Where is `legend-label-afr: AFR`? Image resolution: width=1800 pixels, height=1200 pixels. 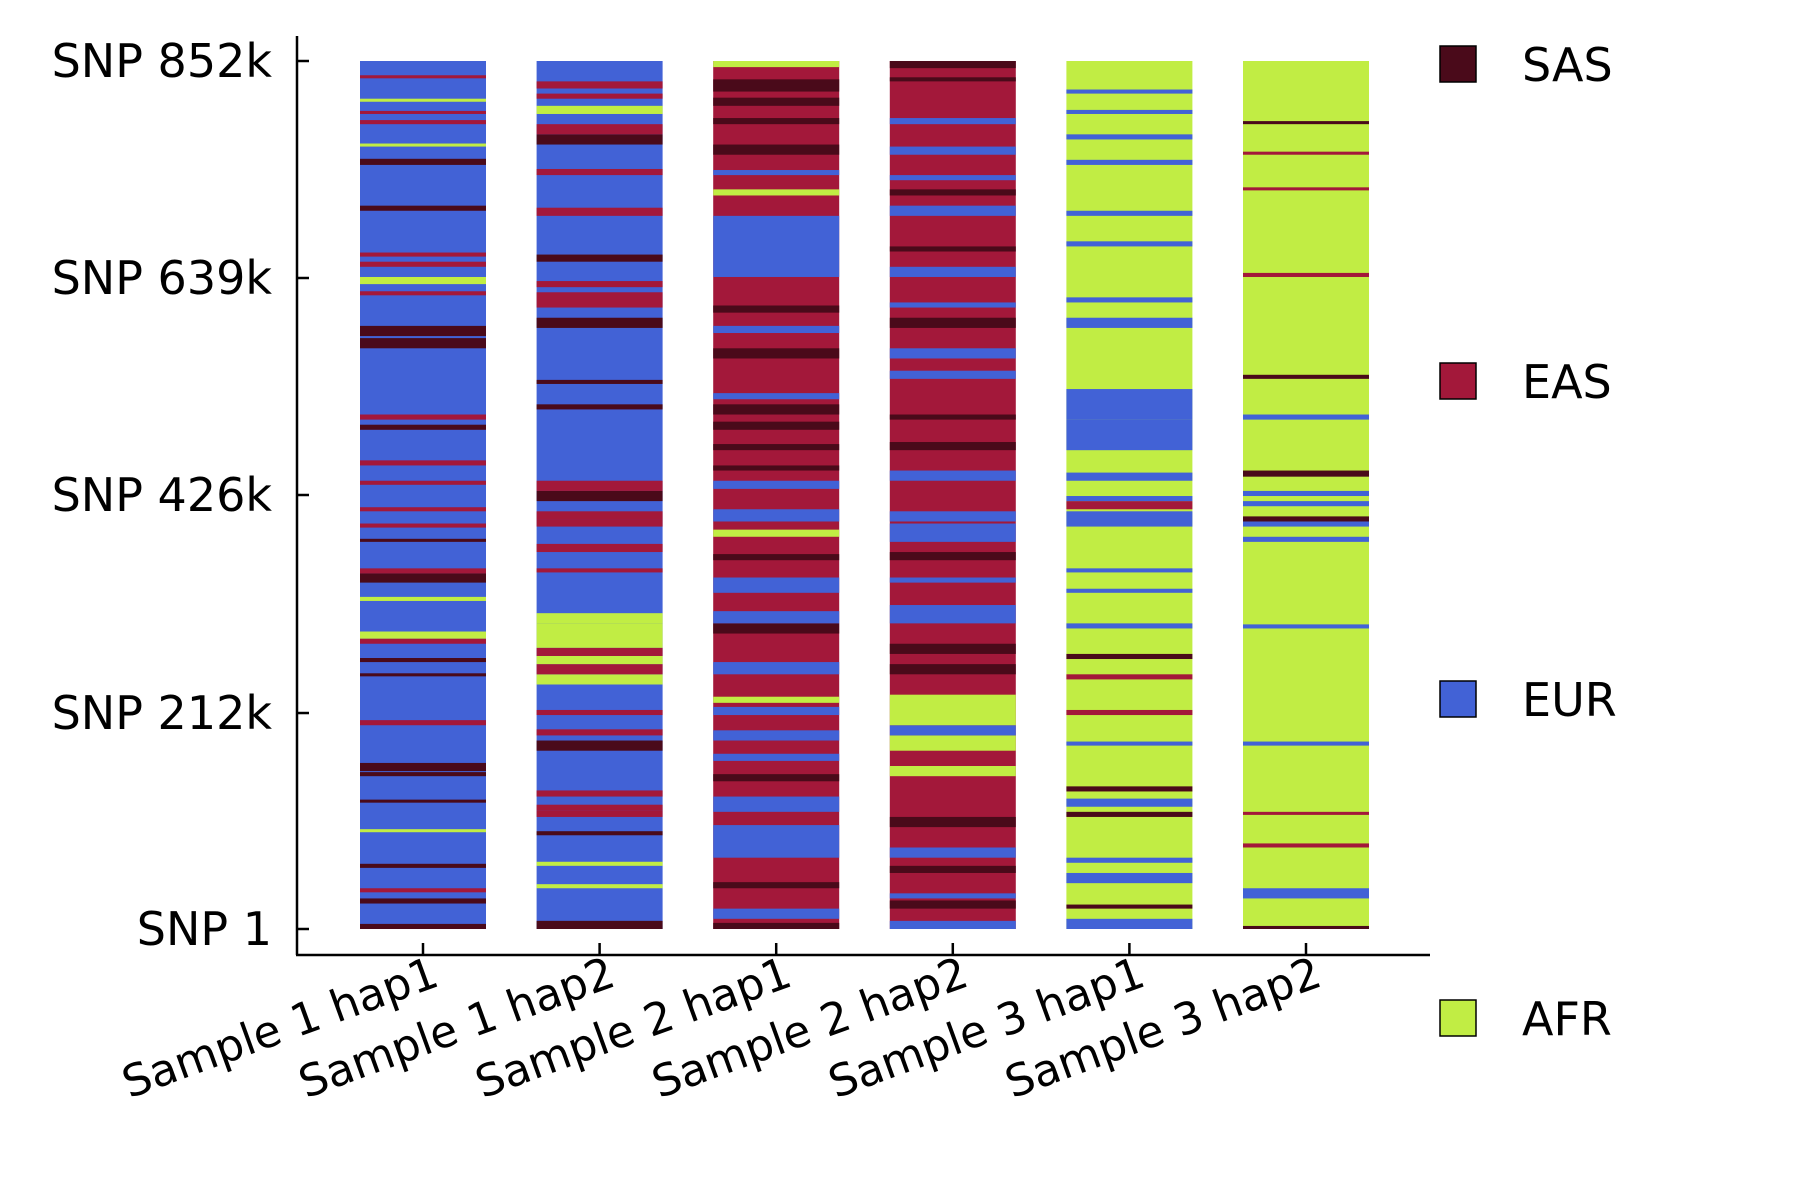 legend-label-afr: AFR is located at coordinates (1567, 1019).